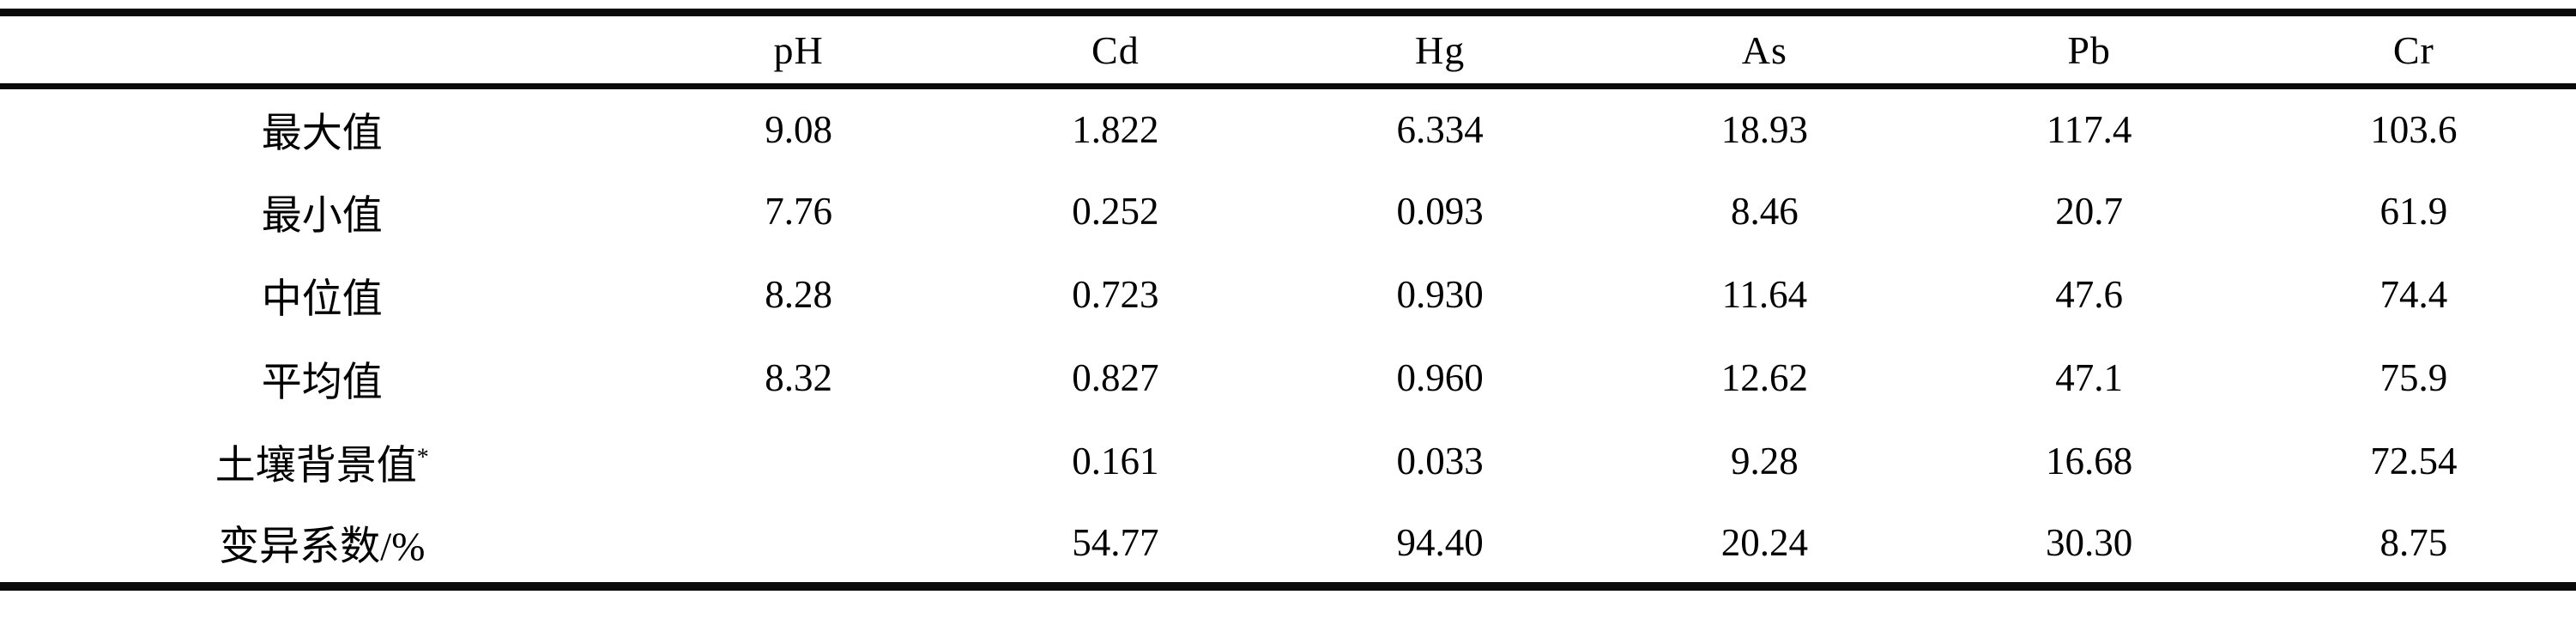 This screenshot has width=2576, height=619. I want to click on column-header-cr: Cr, so click(2413, 49).